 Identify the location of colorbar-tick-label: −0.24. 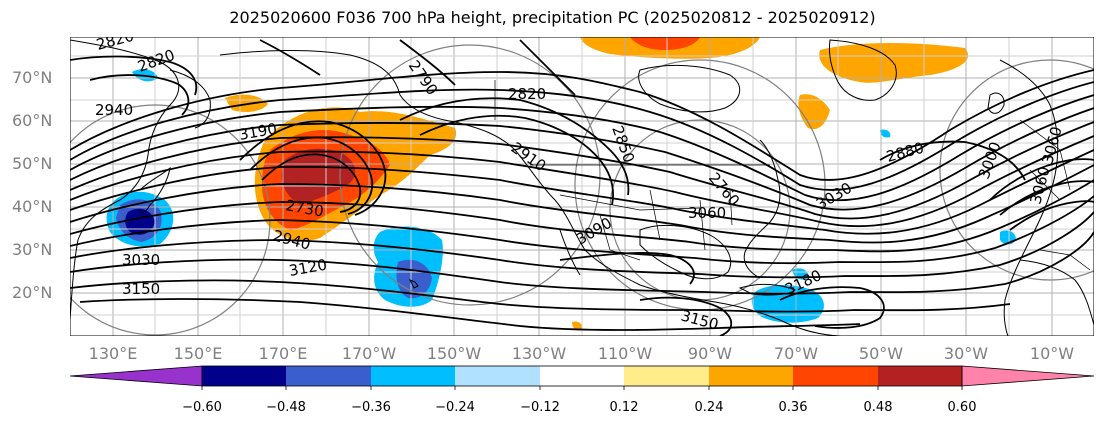
(455, 407).